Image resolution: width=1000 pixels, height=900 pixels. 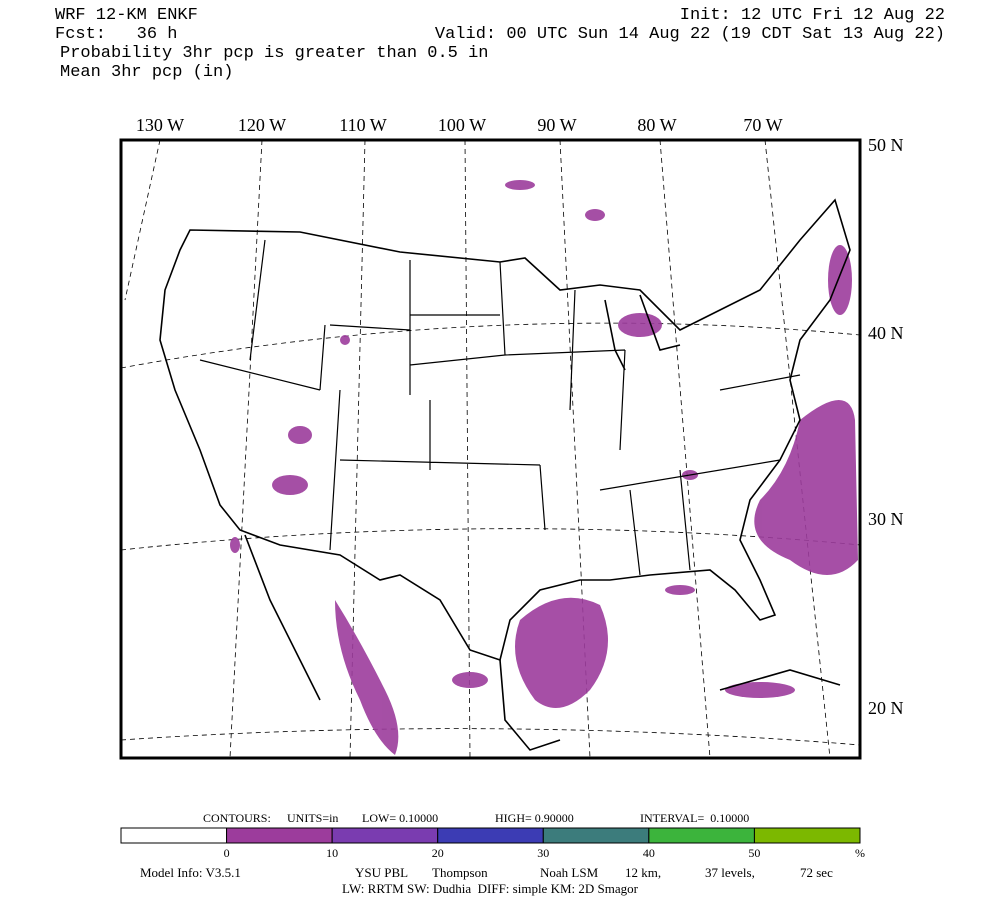 I want to click on colorbar: 0 10 20 30 40 50%, so click(x=492, y=843).